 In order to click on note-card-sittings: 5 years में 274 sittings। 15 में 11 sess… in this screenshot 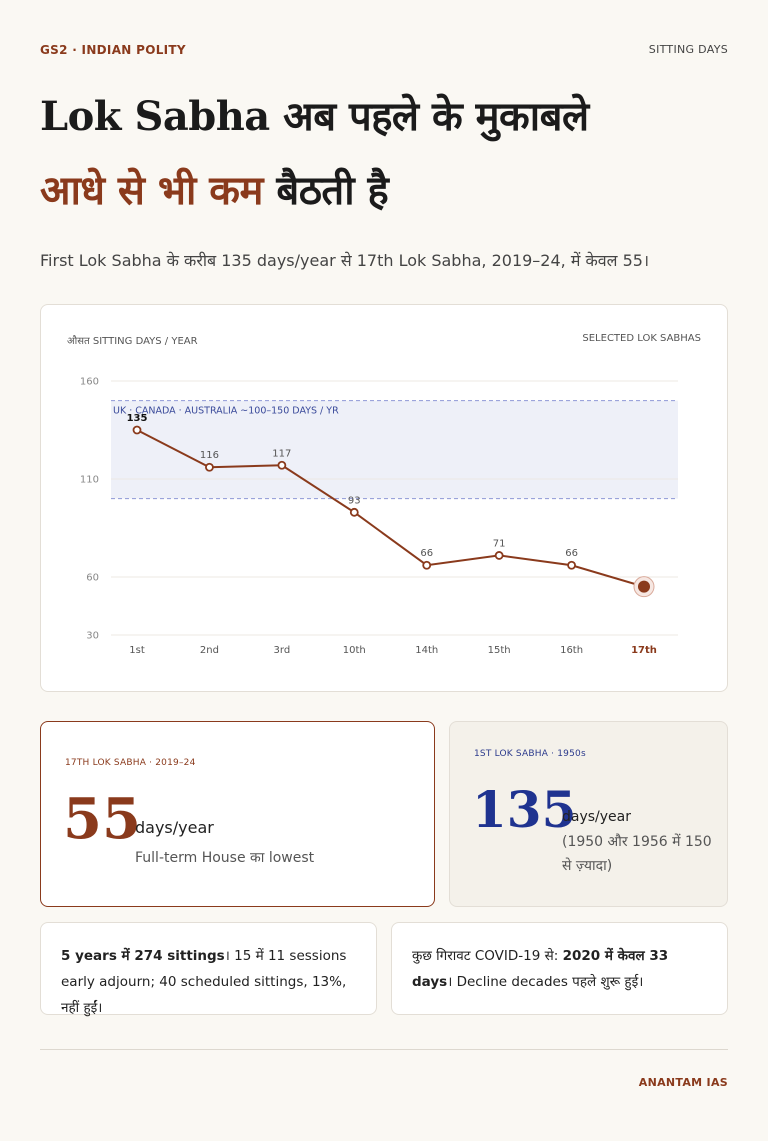, I will do `click(208, 969)`.